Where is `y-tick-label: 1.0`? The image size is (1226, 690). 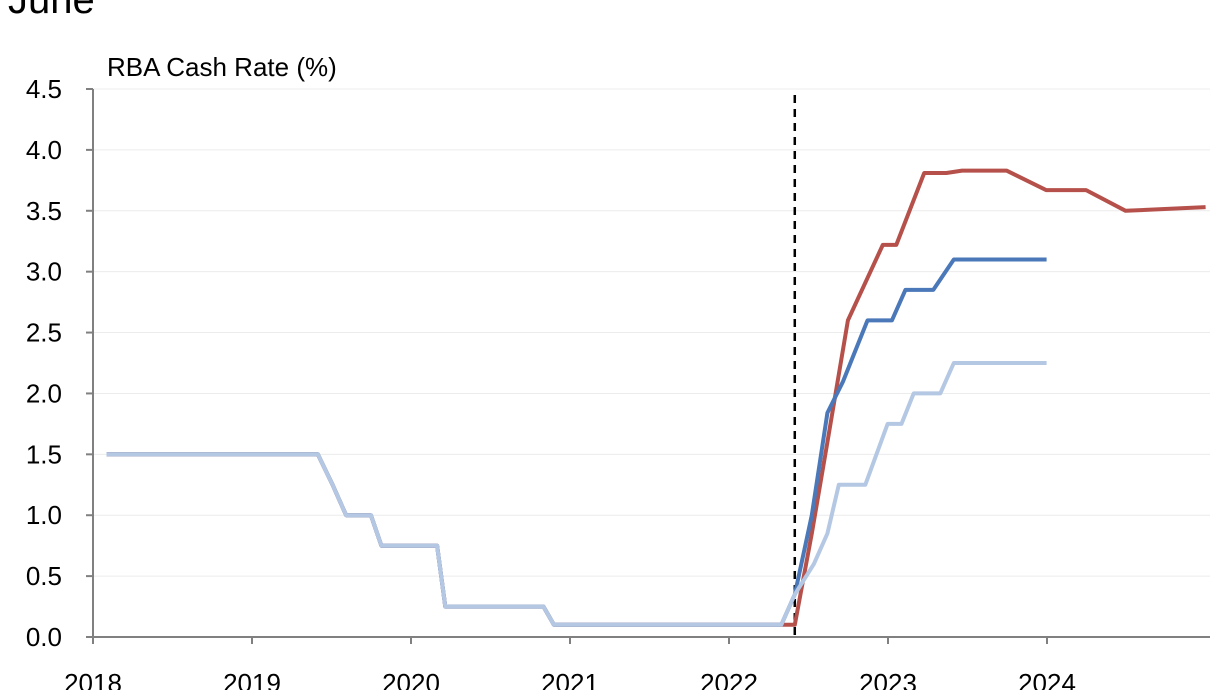 y-tick-label: 1.0 is located at coordinates (44, 515).